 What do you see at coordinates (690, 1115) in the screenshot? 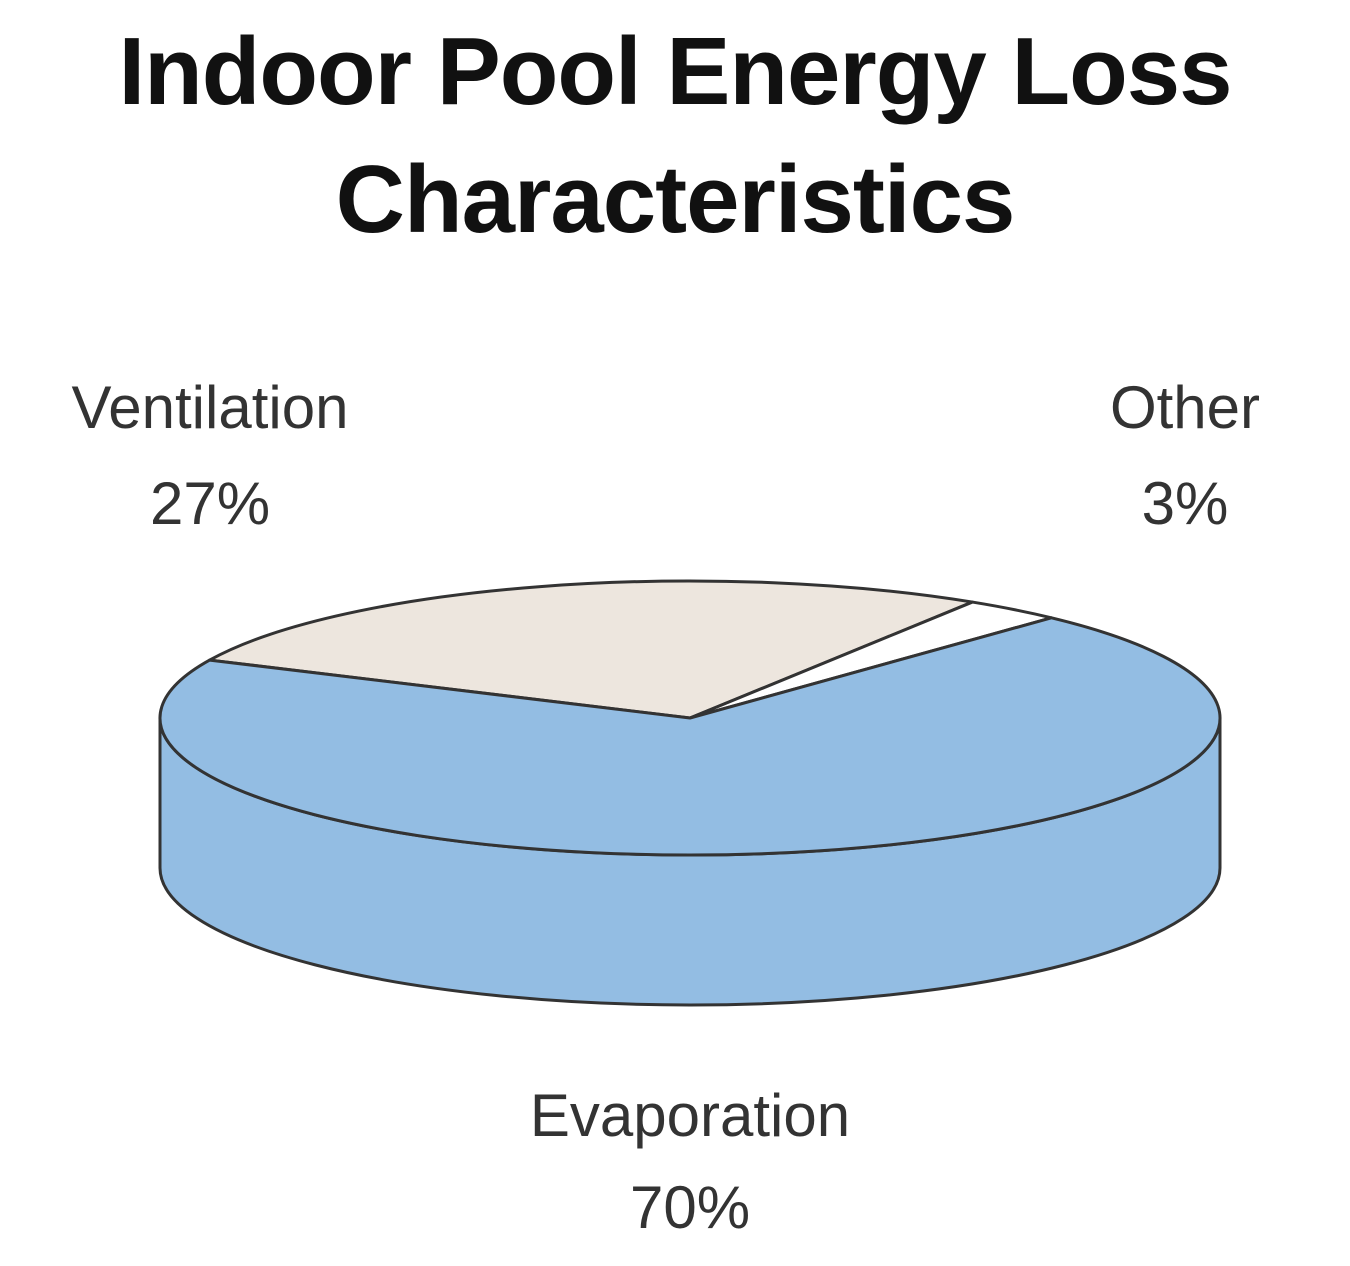
I see `slice-label: Evaporation` at bounding box center [690, 1115].